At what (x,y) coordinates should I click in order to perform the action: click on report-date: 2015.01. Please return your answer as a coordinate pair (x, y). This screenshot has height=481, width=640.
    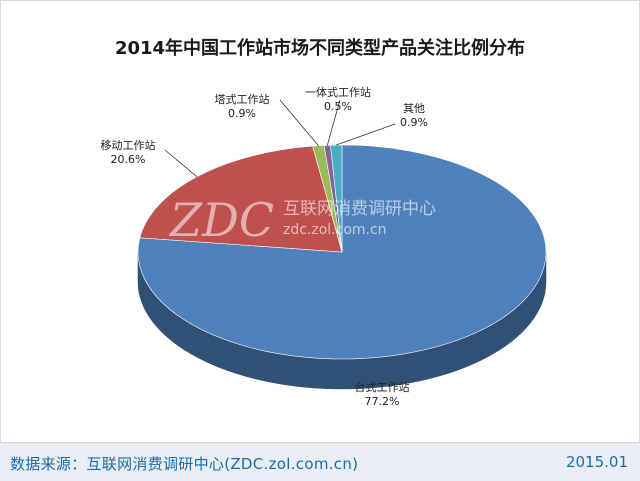
    Looking at the image, I should click on (596, 462).